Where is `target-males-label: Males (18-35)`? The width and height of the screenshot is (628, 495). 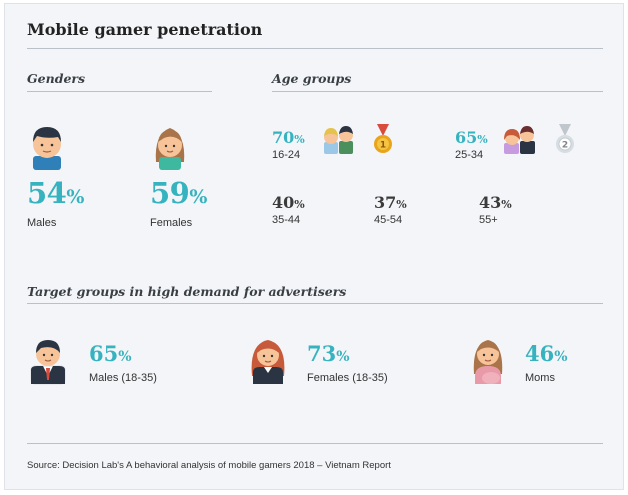
target-males-label: Males (18-35) is located at coordinates (123, 378).